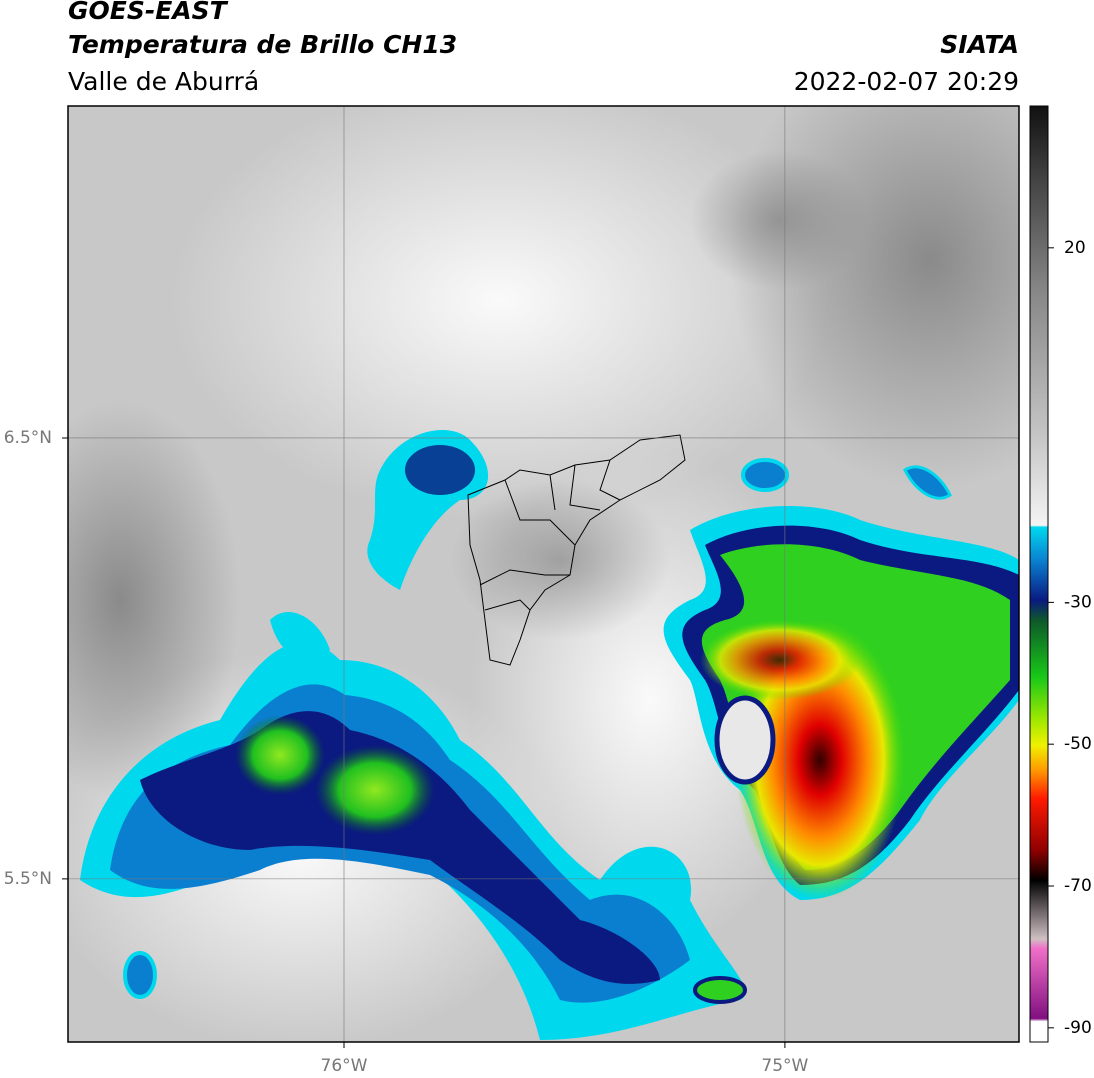 Image resolution: width=1094 pixels, height=1078 pixels. What do you see at coordinates (262, 44) in the screenshot?
I see `title: Temperatura de Brillo CH13` at bounding box center [262, 44].